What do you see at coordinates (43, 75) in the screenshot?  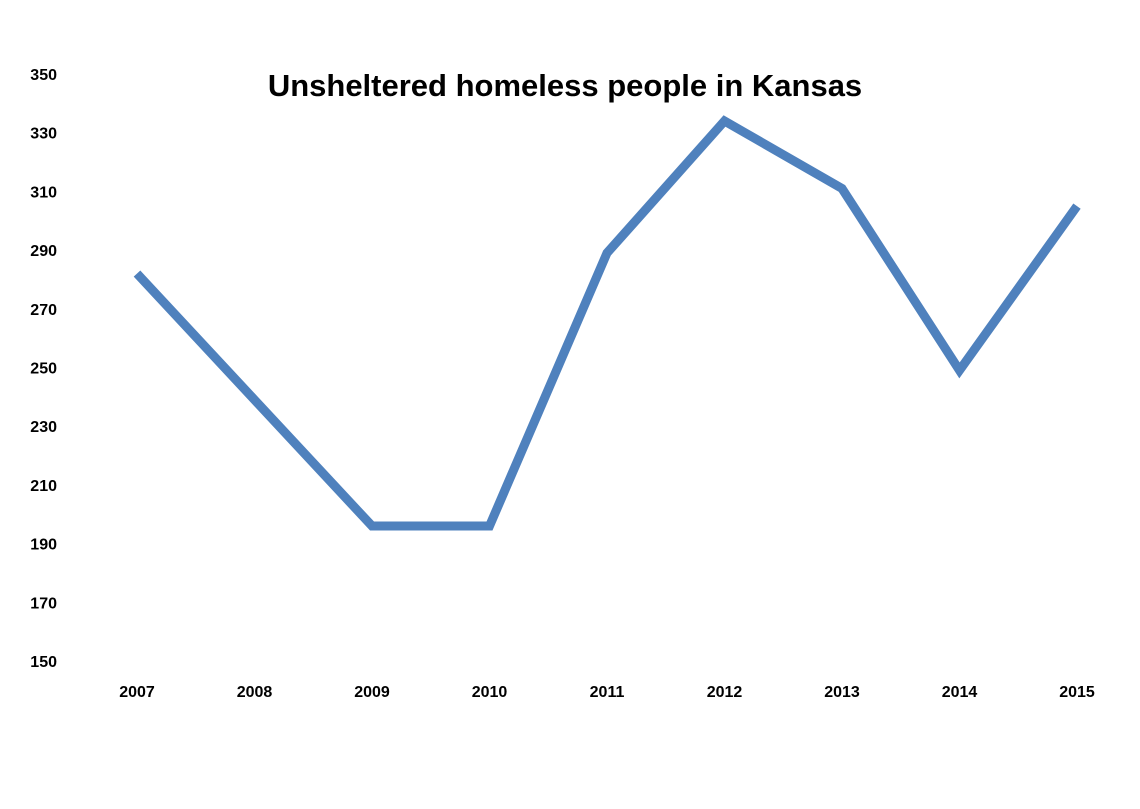 I see `y-tick-label: 350` at bounding box center [43, 75].